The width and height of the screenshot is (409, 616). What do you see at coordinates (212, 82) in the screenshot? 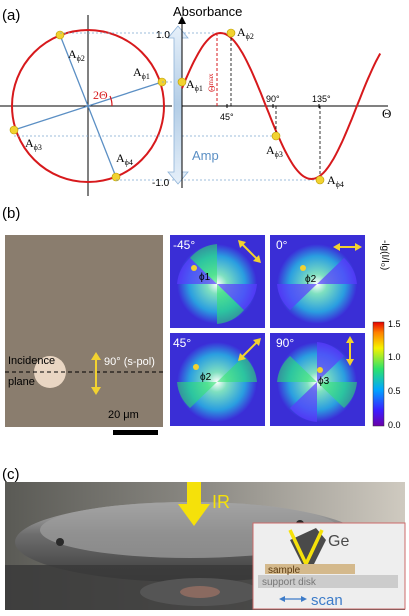
I see `theta-max-label: Θmax` at bounding box center [212, 82].